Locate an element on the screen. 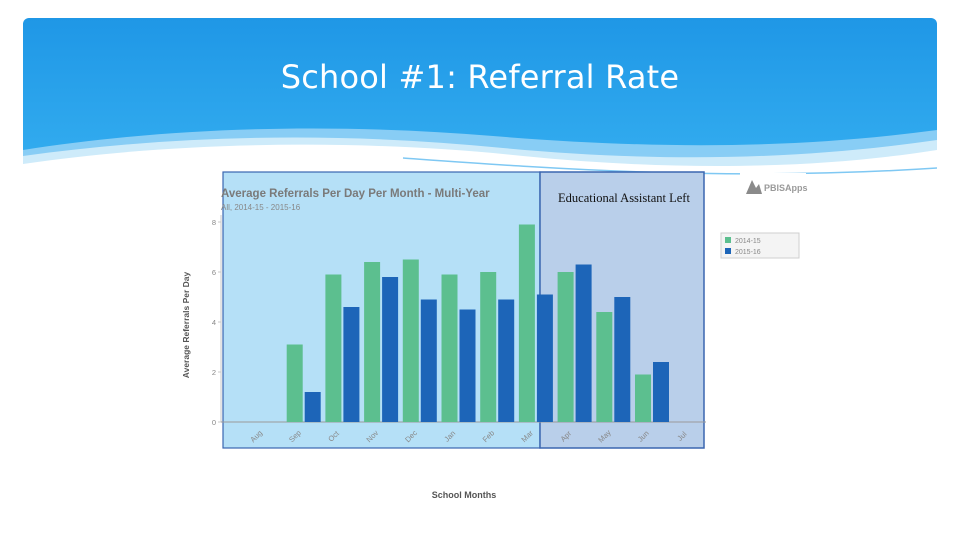 The image size is (960, 540). bar-2014-15-jan is located at coordinates (449, 348).